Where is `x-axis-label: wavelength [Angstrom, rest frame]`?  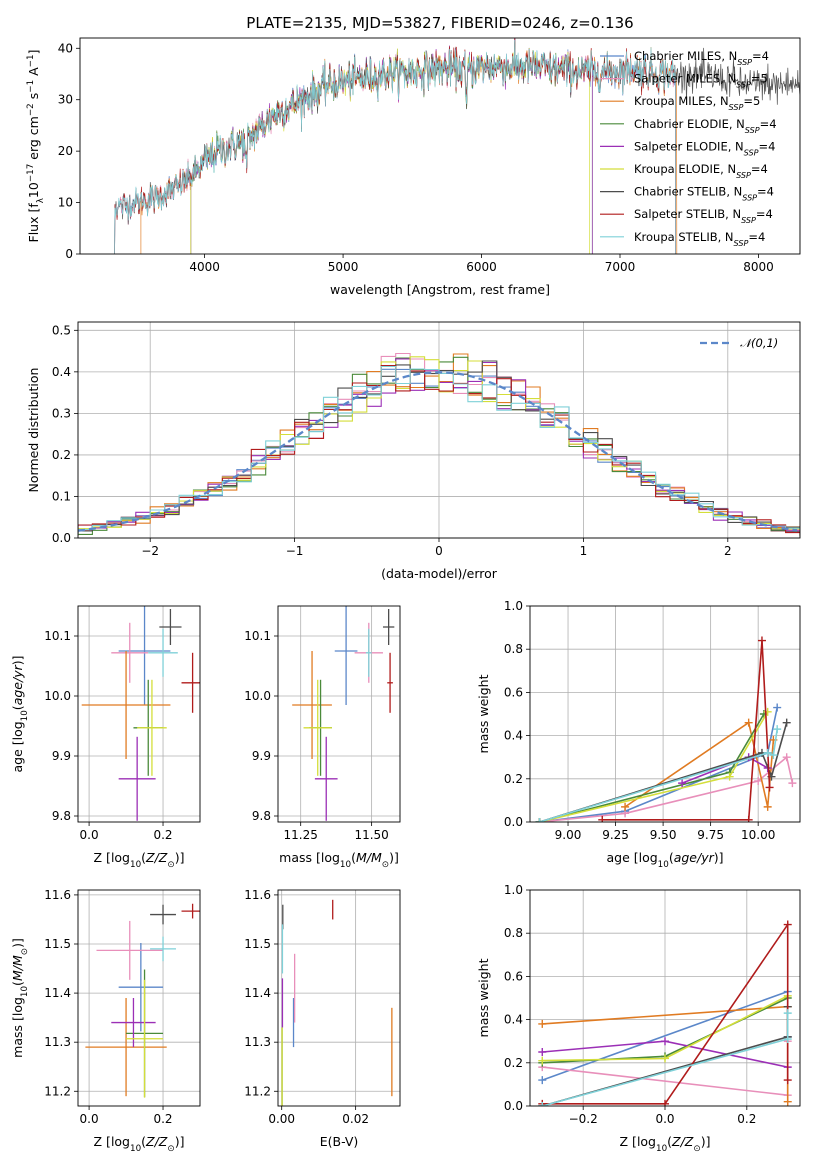
x-axis-label: wavelength [Angstrom, rest frame] is located at coordinates (440, 289).